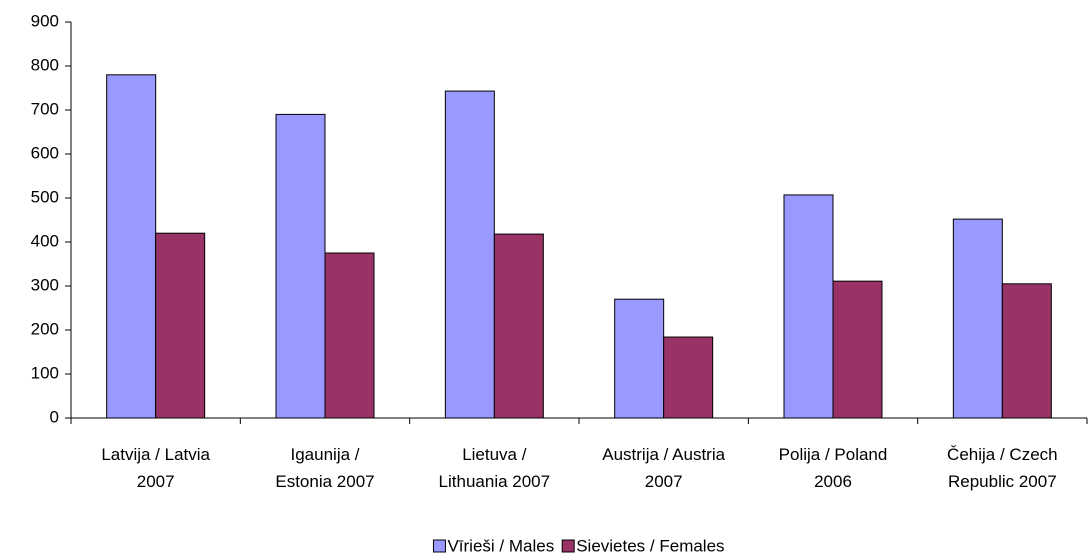 Image resolution: width=1088 pixels, height=559 pixels. I want to click on y-tick-label: 0, so click(54, 416).